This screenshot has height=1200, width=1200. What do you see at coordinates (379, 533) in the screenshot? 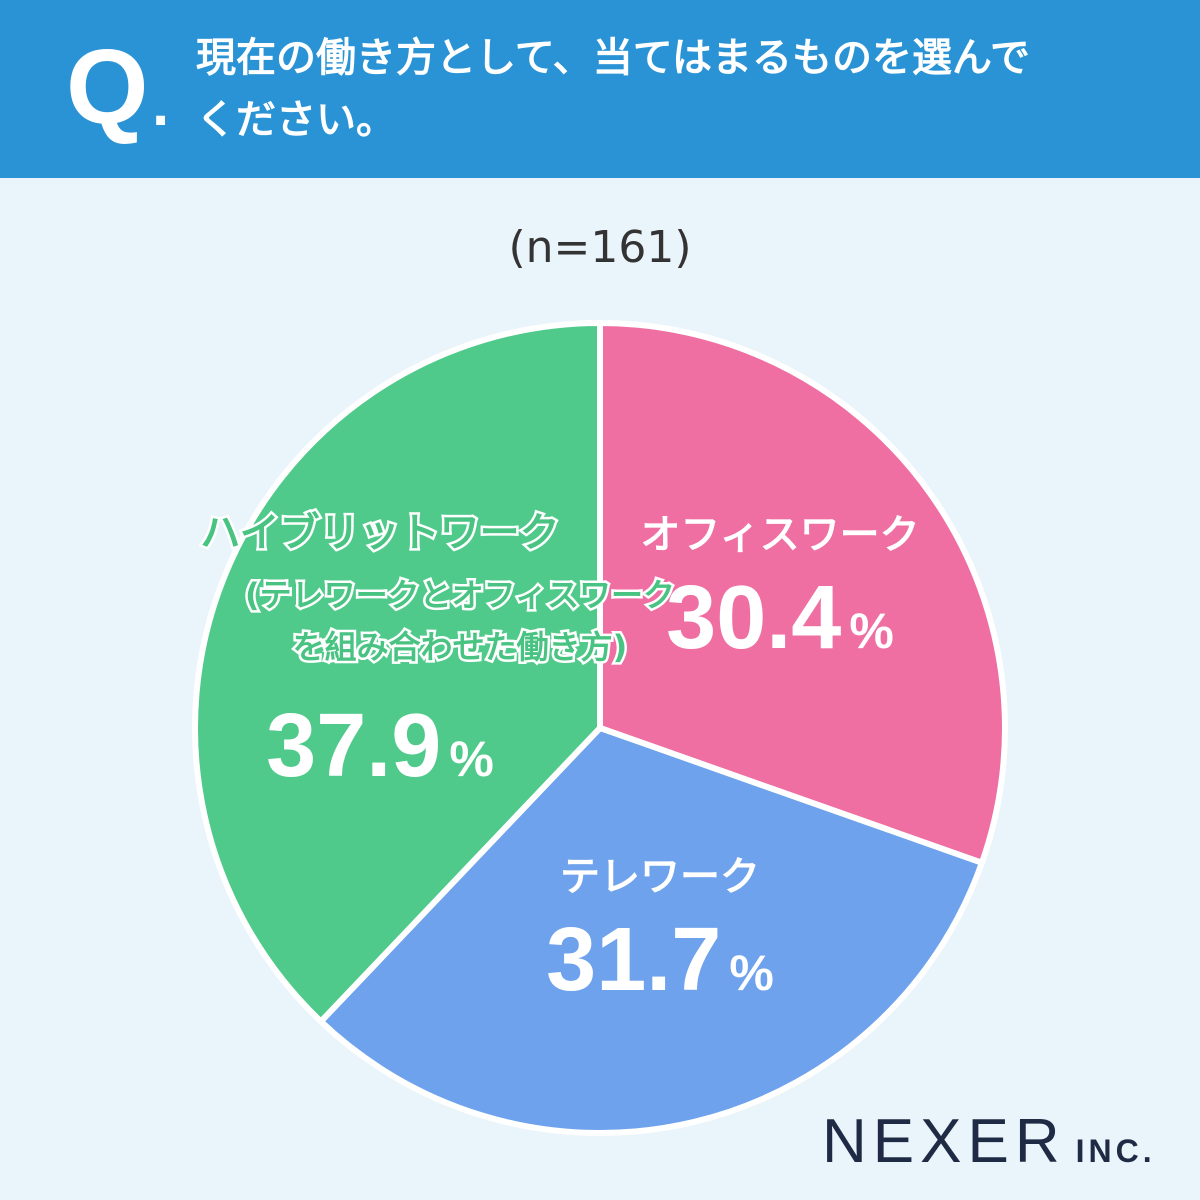
I see `slice-label-hybrid: ハイブリットワーク` at bounding box center [379, 533].